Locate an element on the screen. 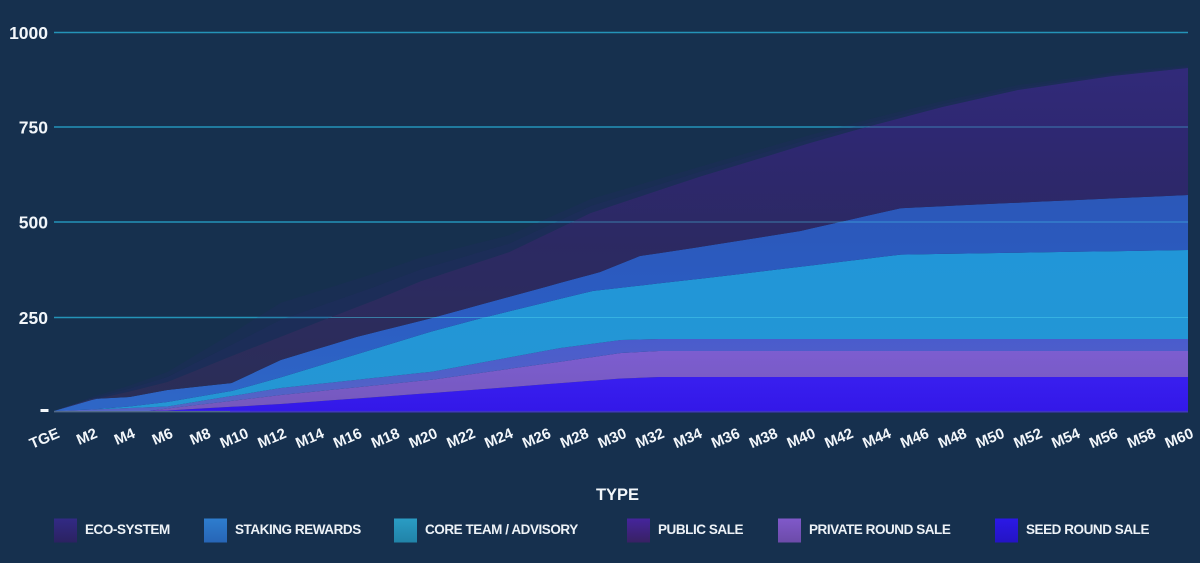 This screenshot has height=563, width=1200. svg-text: 250 is located at coordinates (33, 318).